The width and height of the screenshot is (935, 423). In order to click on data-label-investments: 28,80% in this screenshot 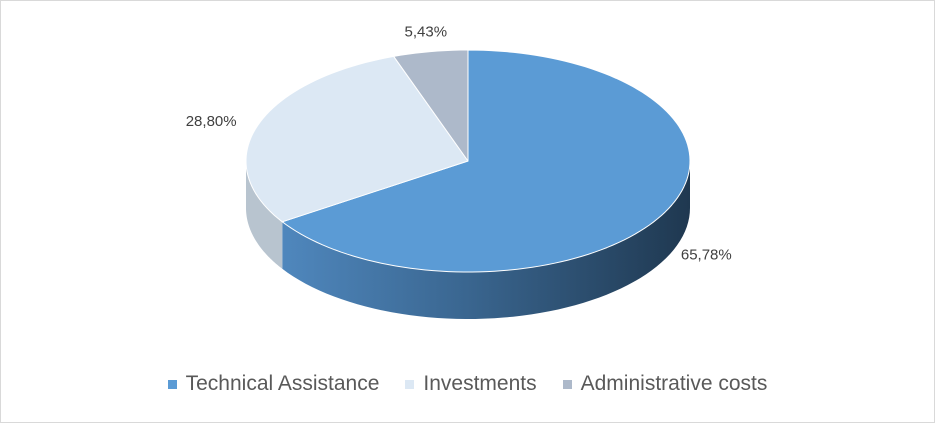, I will do `click(211, 121)`.